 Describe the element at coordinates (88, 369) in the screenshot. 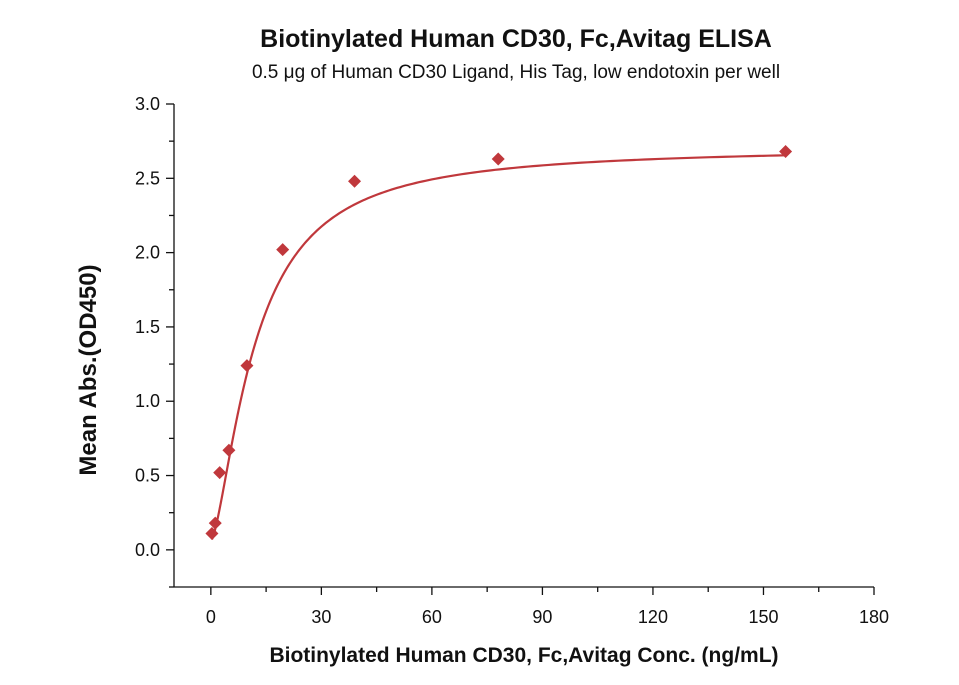

I see `y-axis-label: Mean Abs.(OD450)` at that location.